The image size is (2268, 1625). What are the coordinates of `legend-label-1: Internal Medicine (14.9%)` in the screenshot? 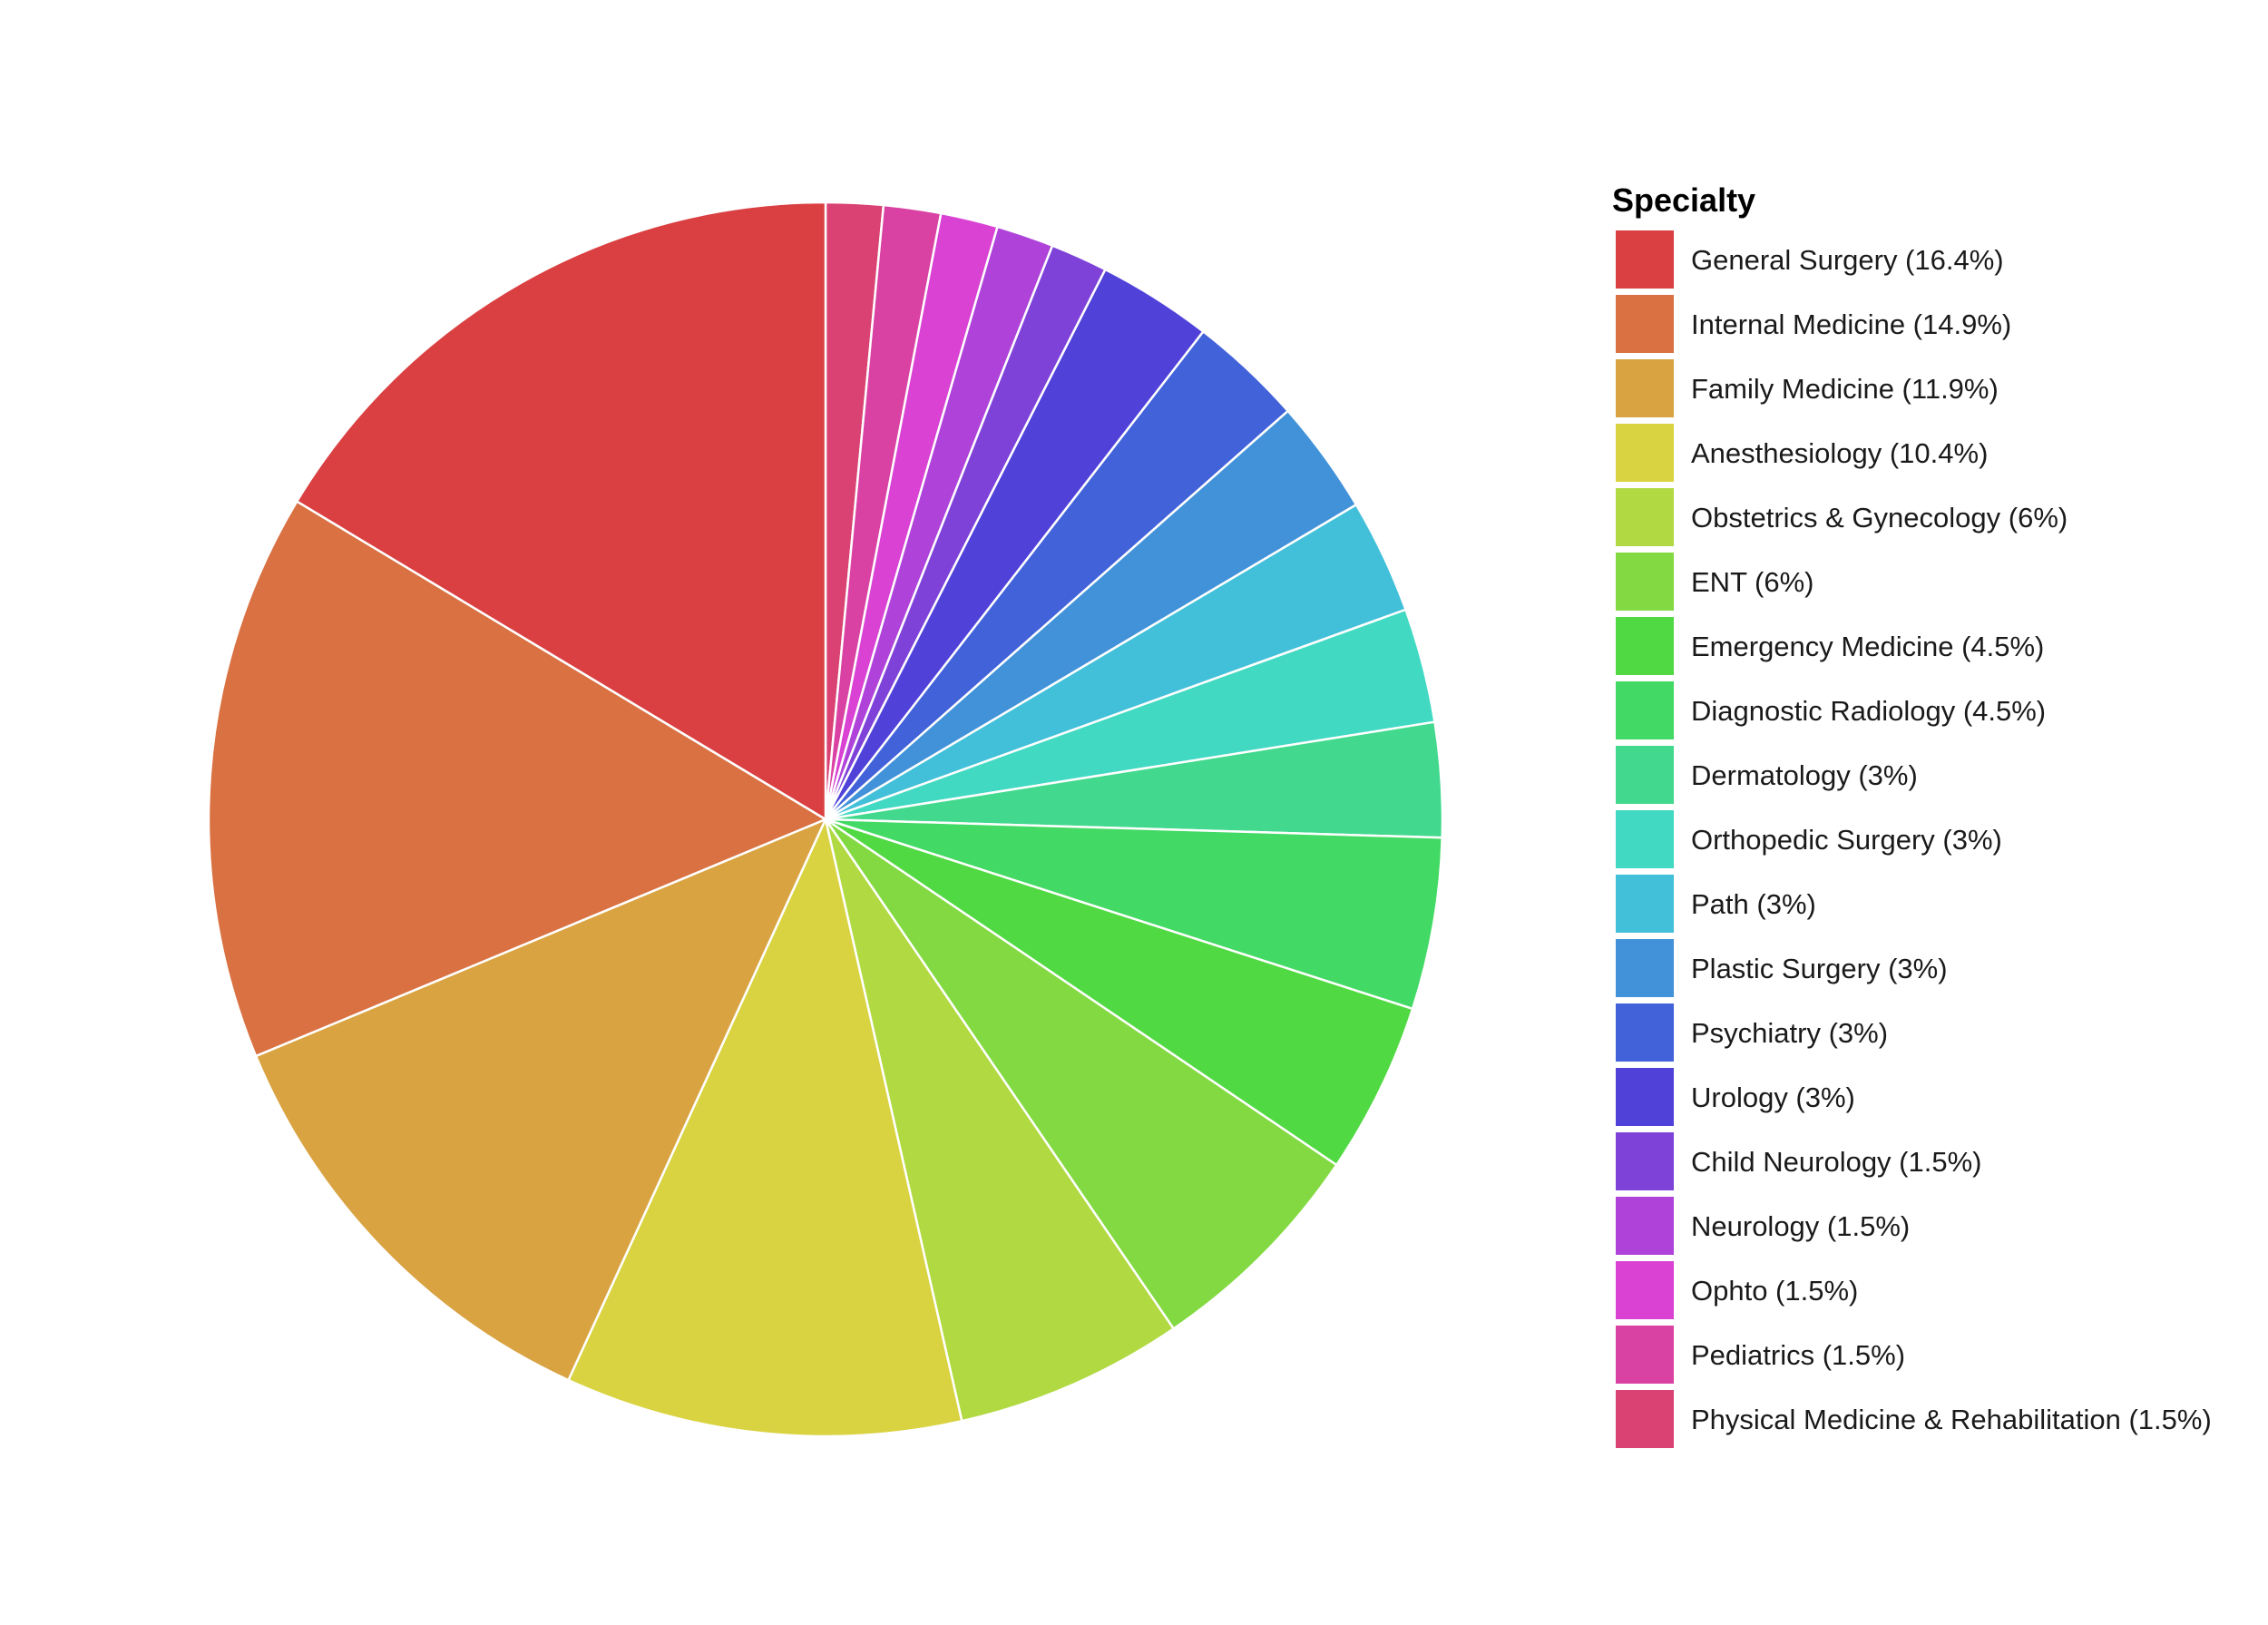 It's located at (1851, 324).